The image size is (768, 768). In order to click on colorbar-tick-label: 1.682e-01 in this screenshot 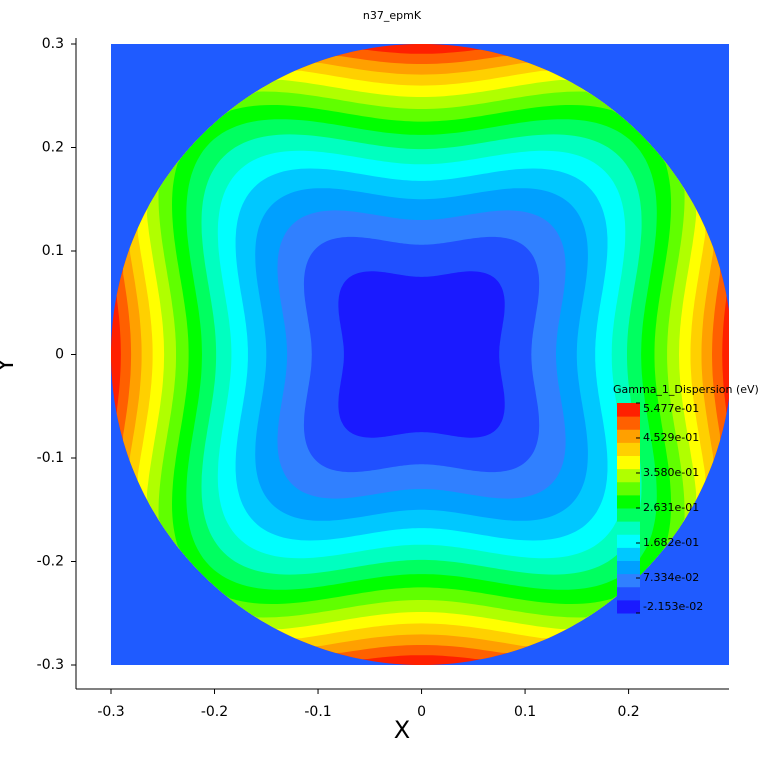, I will do `click(671, 542)`.